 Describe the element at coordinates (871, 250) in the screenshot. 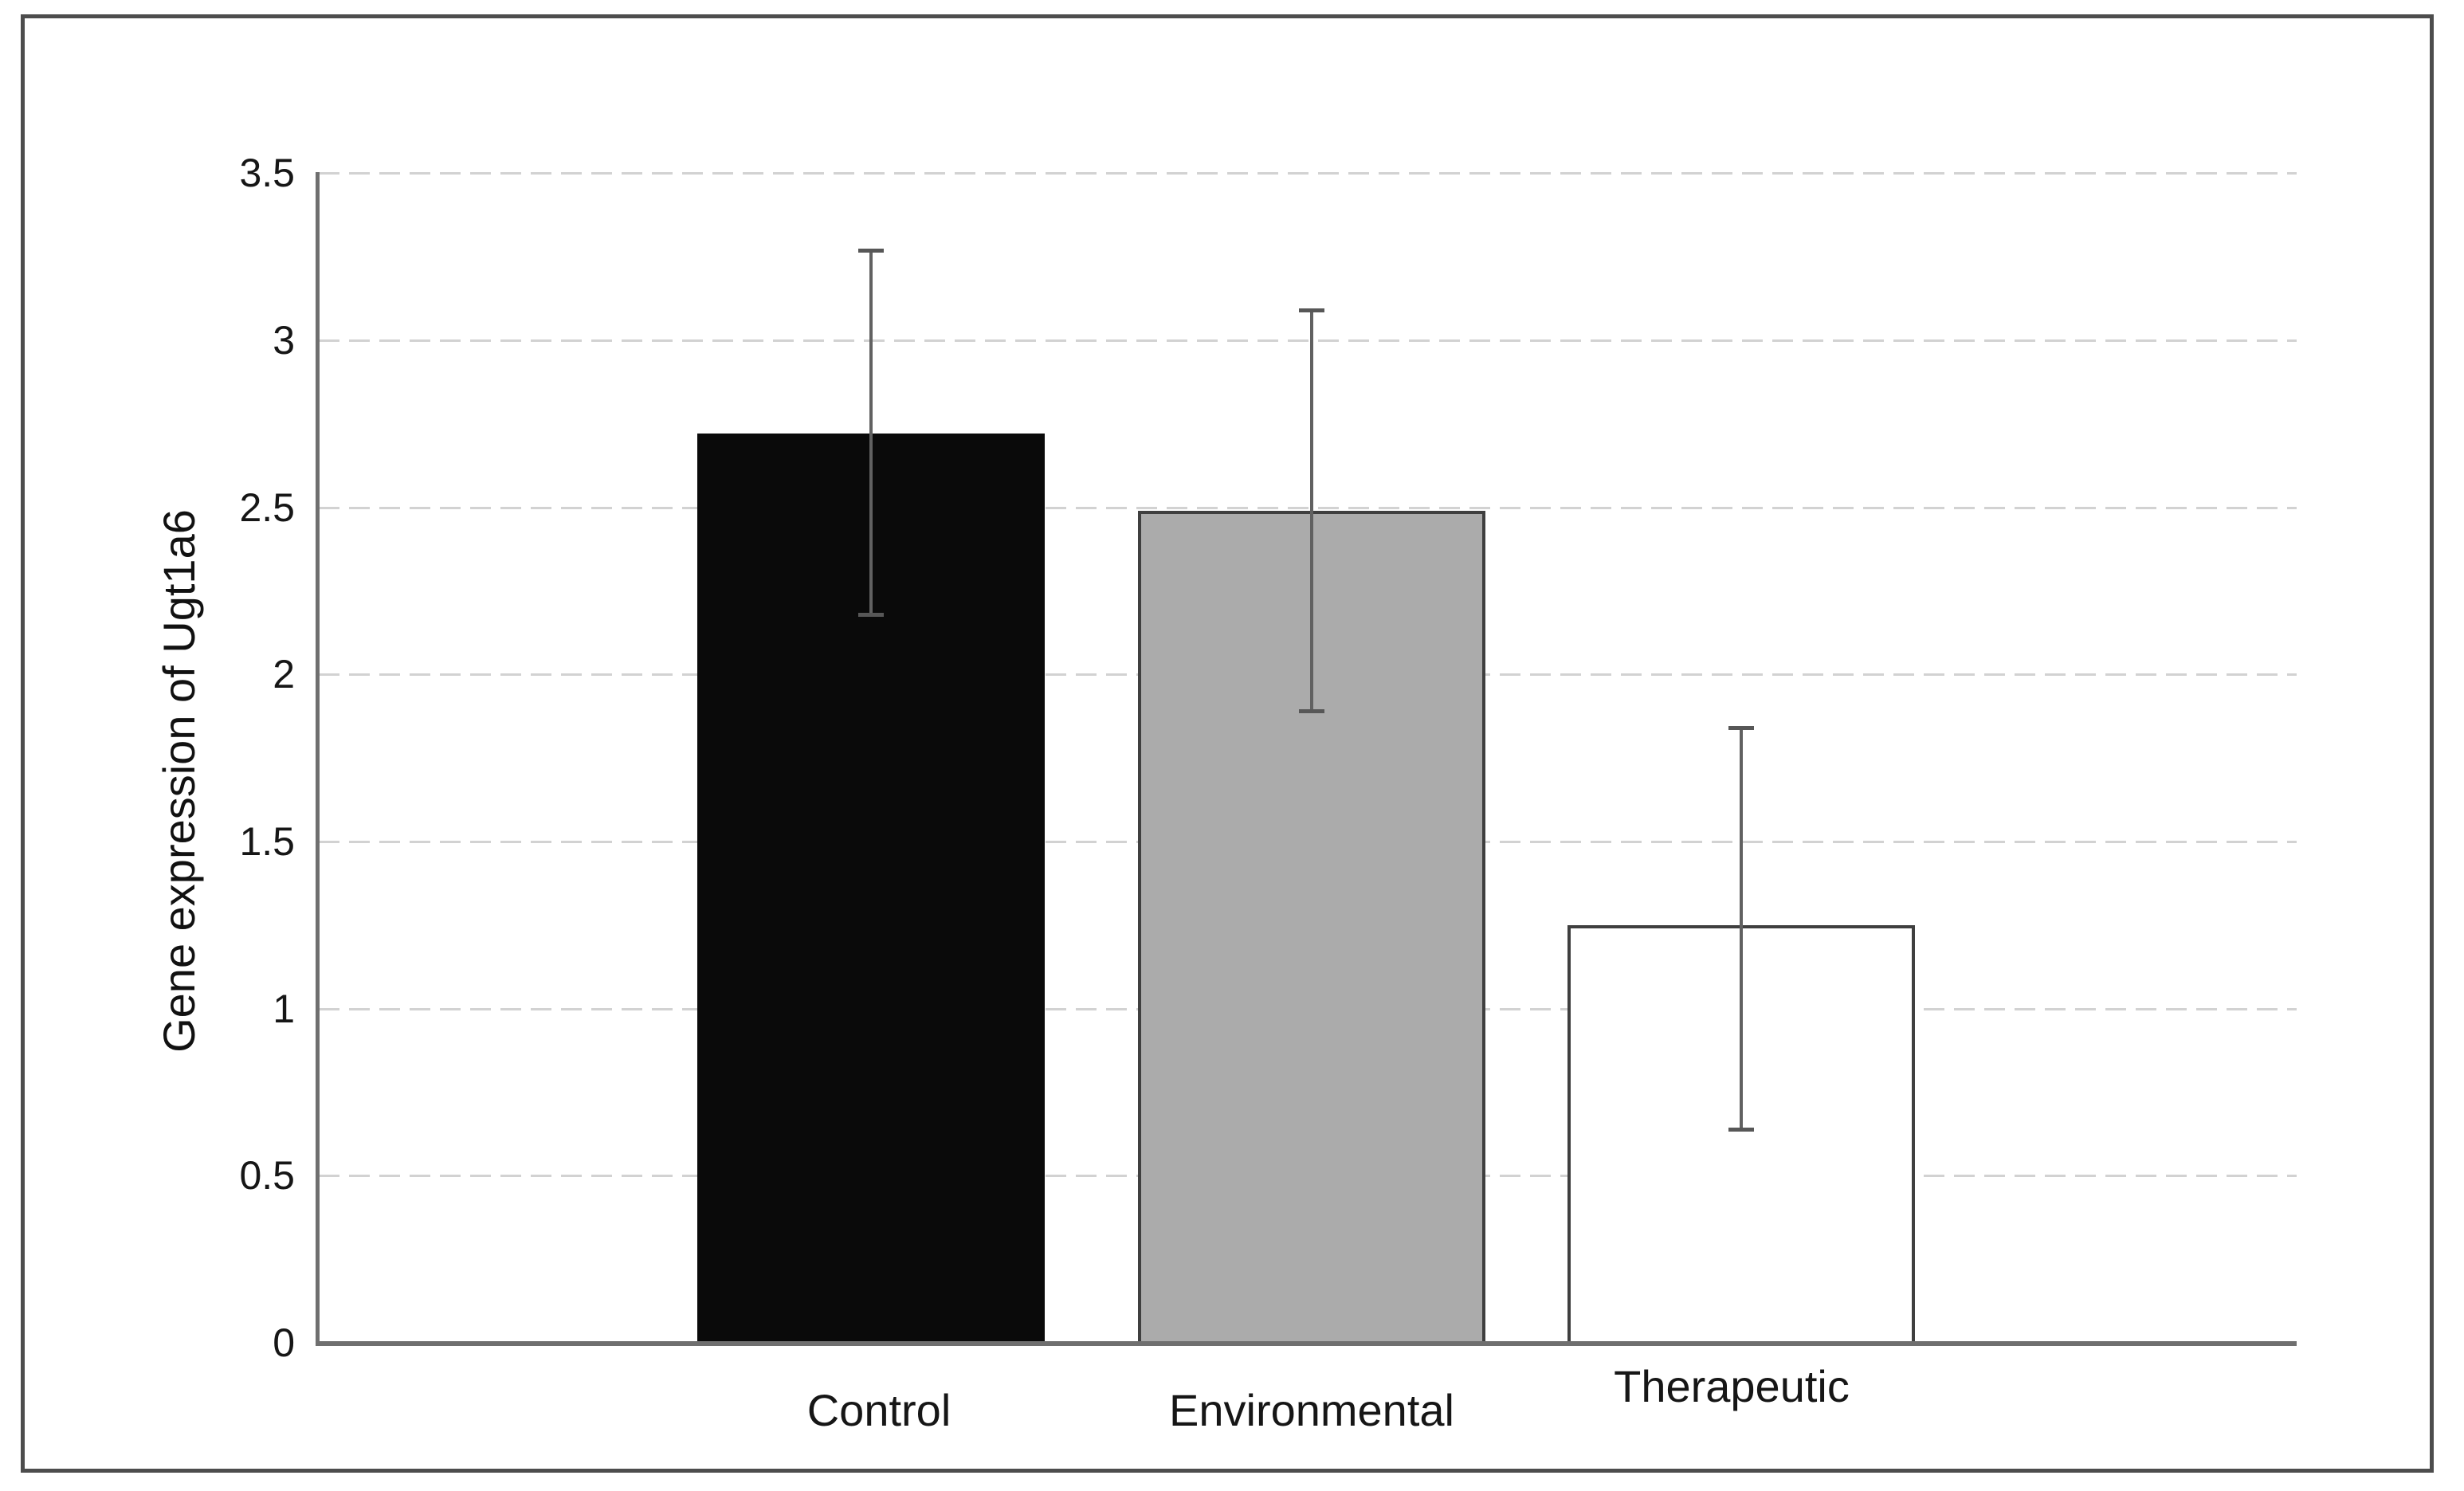

I see `error-bar-cap-top-control` at that location.